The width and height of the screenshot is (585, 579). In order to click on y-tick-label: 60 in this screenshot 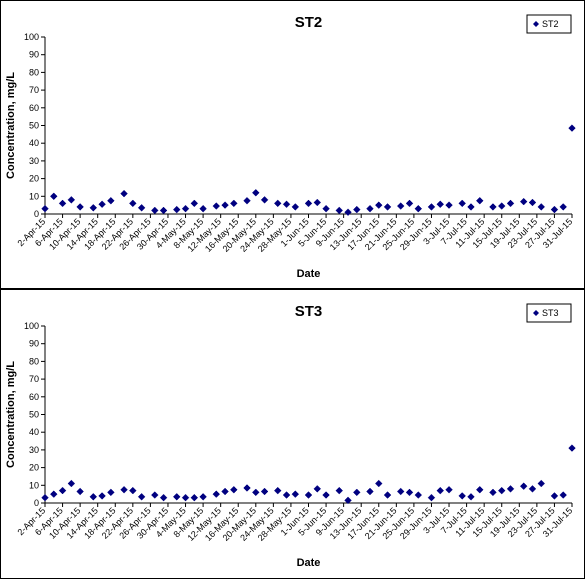, I will do `click(34, 108)`.